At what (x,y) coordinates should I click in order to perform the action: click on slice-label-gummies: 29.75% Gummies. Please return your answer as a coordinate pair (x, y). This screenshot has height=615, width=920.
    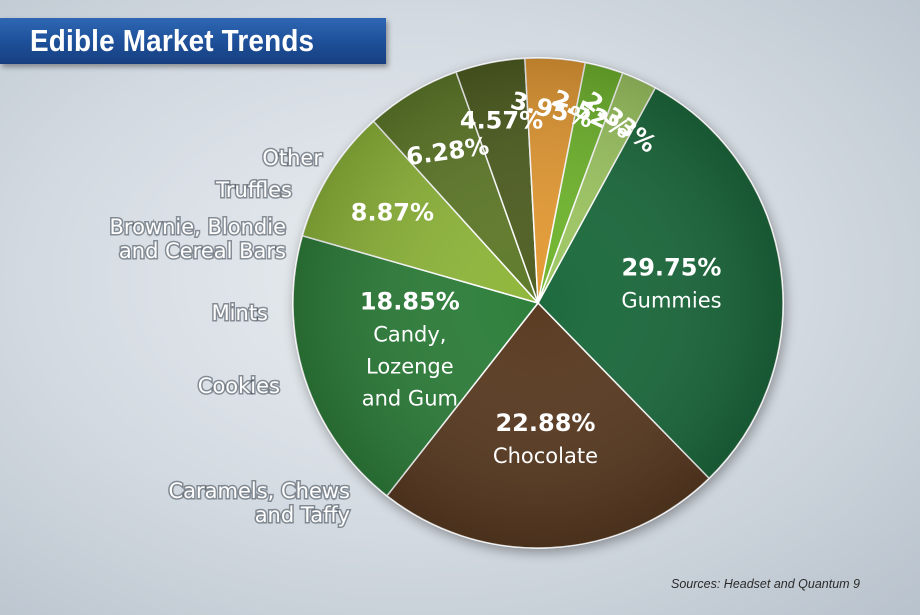
    Looking at the image, I should click on (671, 283).